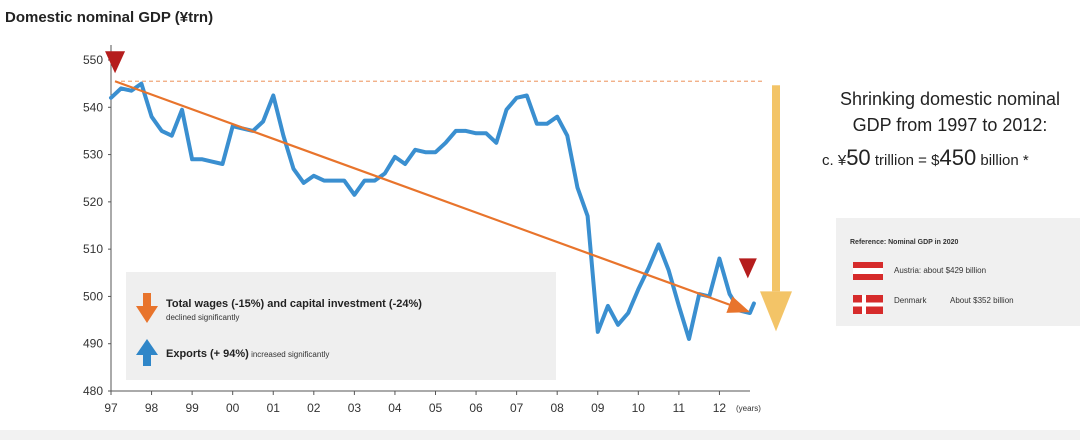  What do you see at coordinates (598, 408) in the screenshot?
I see `x-tick-label: 09` at bounding box center [598, 408].